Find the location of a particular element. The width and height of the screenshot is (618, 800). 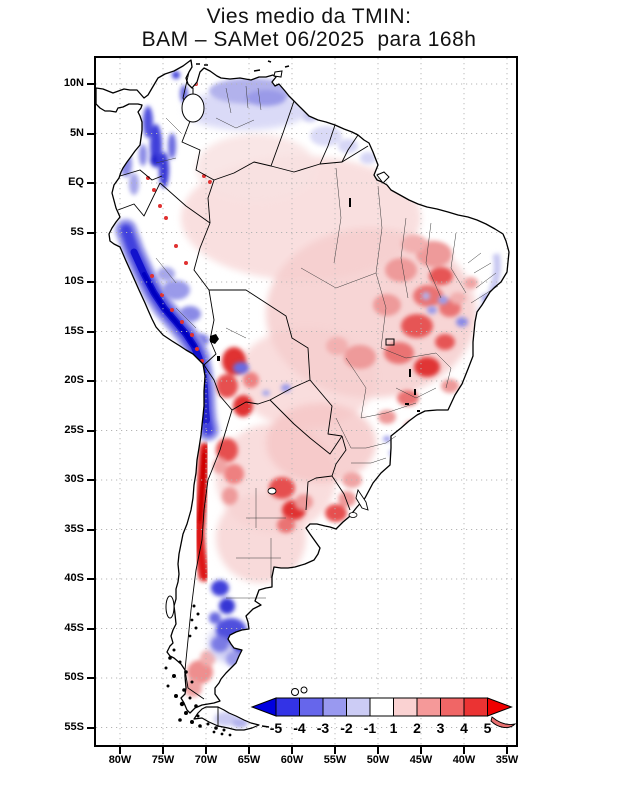

lat-tick-label: 30S is located at coordinates (74, 479).